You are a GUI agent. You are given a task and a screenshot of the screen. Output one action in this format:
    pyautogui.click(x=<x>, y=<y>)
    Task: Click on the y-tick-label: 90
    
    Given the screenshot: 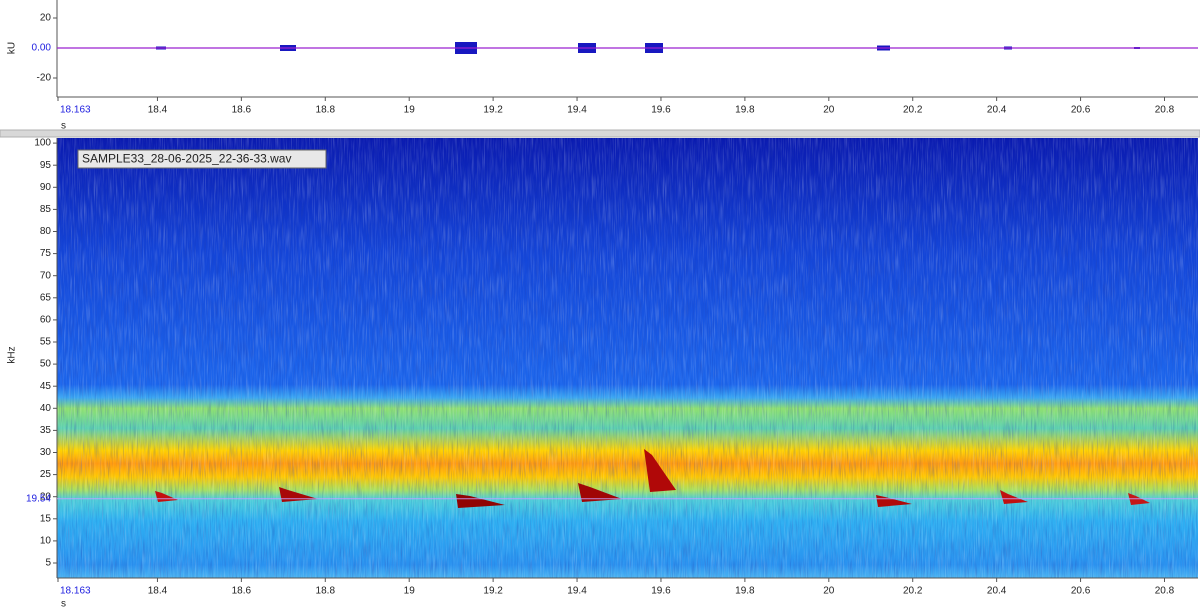 What is the action you would take?
    pyautogui.click(x=46, y=187)
    